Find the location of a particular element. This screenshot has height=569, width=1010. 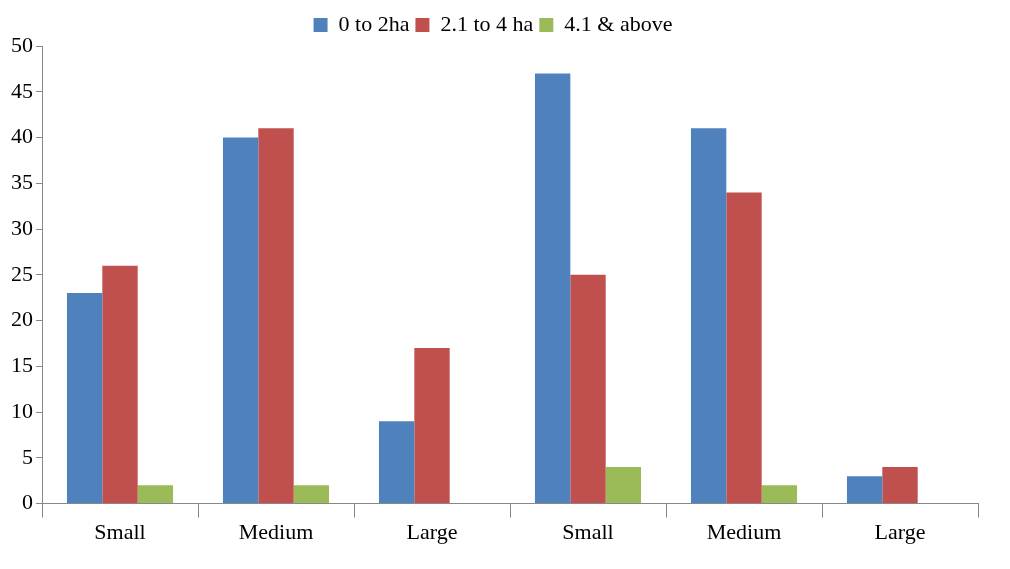

y-tick-label: 5 is located at coordinates (27, 456).